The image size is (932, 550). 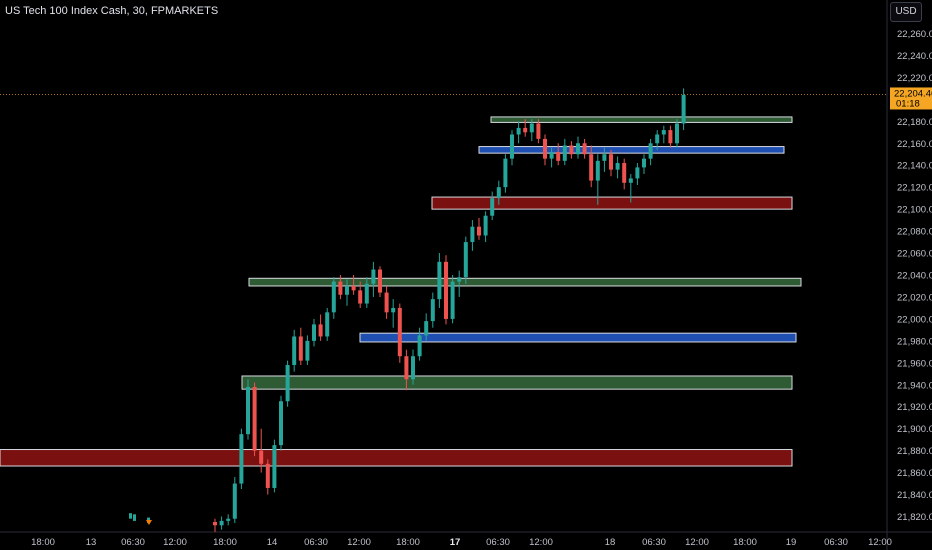 I want to click on y-tick-label: 21,900.00, so click(x=914, y=429).